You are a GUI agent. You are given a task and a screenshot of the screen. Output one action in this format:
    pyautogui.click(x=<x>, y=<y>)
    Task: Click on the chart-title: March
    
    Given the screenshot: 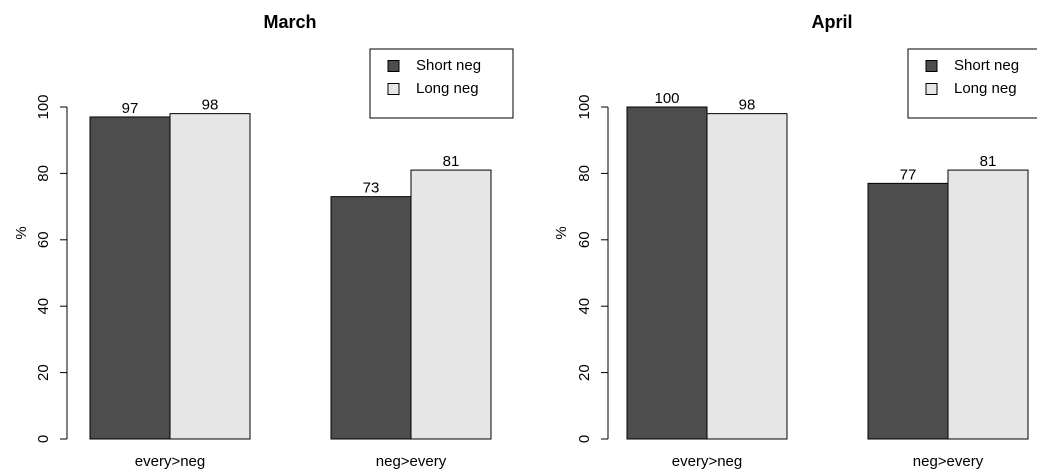 What is the action you would take?
    pyautogui.click(x=289, y=22)
    